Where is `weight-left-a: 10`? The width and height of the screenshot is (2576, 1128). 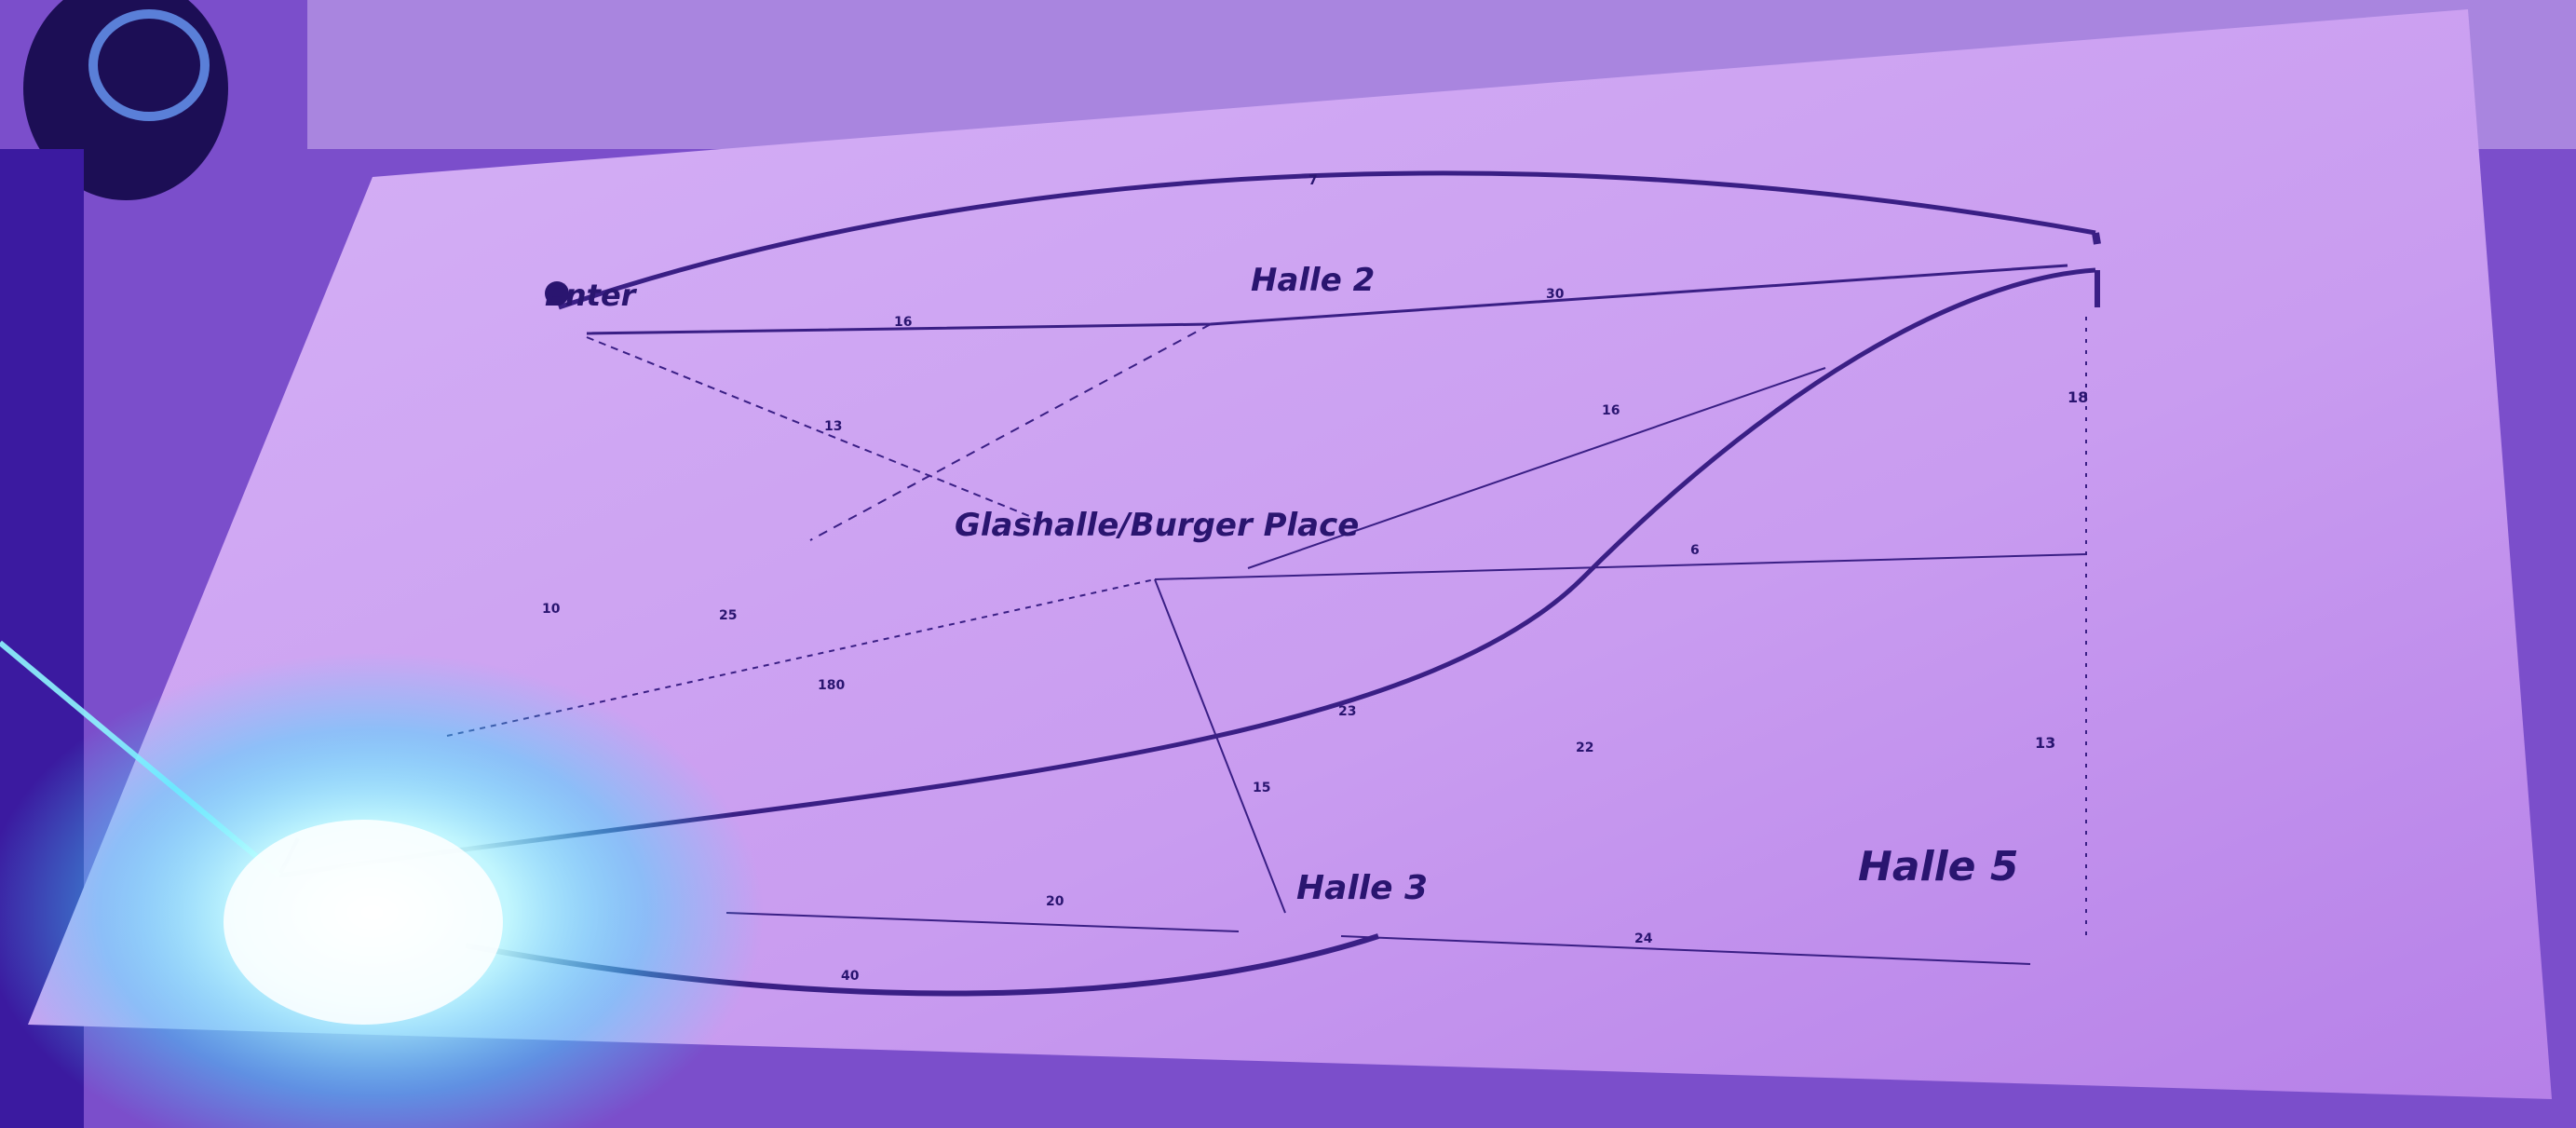 weight-left-a: 10 is located at coordinates (551, 609).